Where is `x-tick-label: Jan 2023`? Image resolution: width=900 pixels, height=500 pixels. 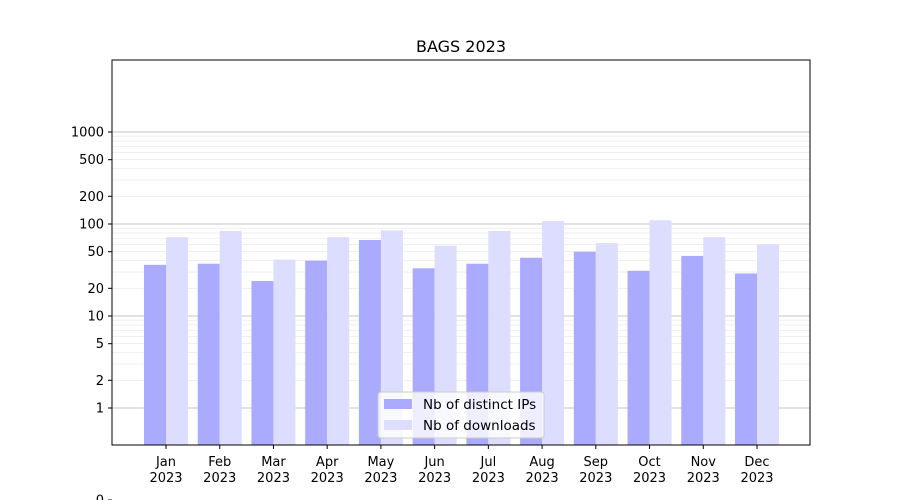 x-tick-label: Jan 2023 is located at coordinates (165, 470).